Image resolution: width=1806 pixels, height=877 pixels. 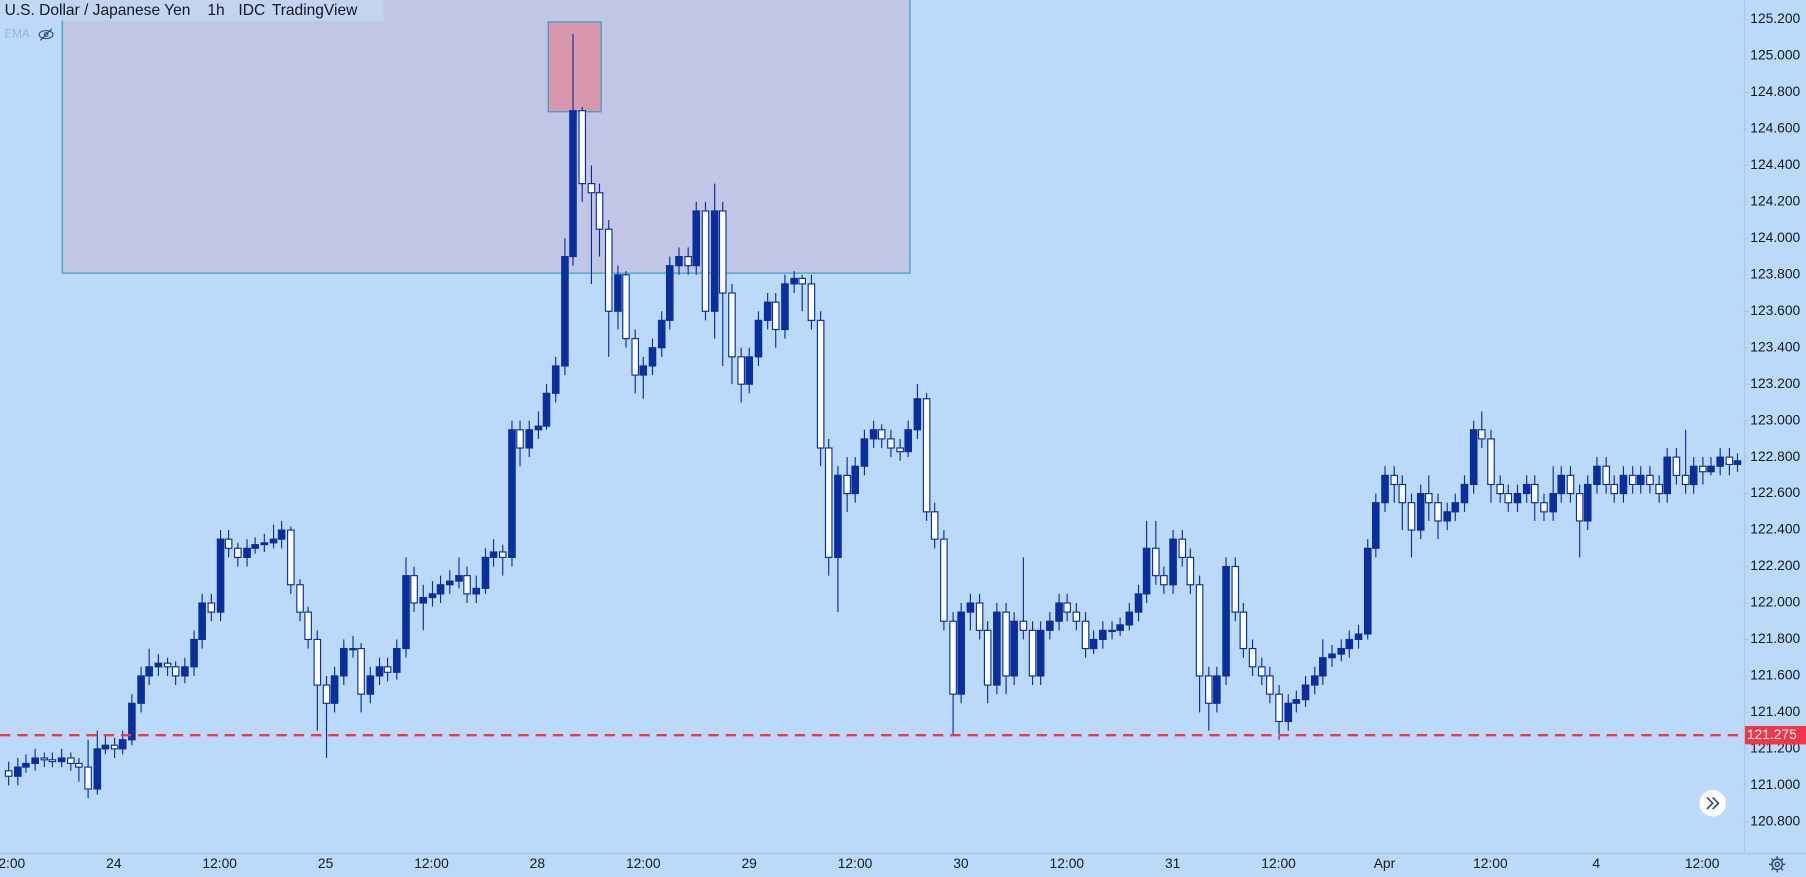 I want to click on y-tick-label: 124.000, so click(x=1775, y=237).